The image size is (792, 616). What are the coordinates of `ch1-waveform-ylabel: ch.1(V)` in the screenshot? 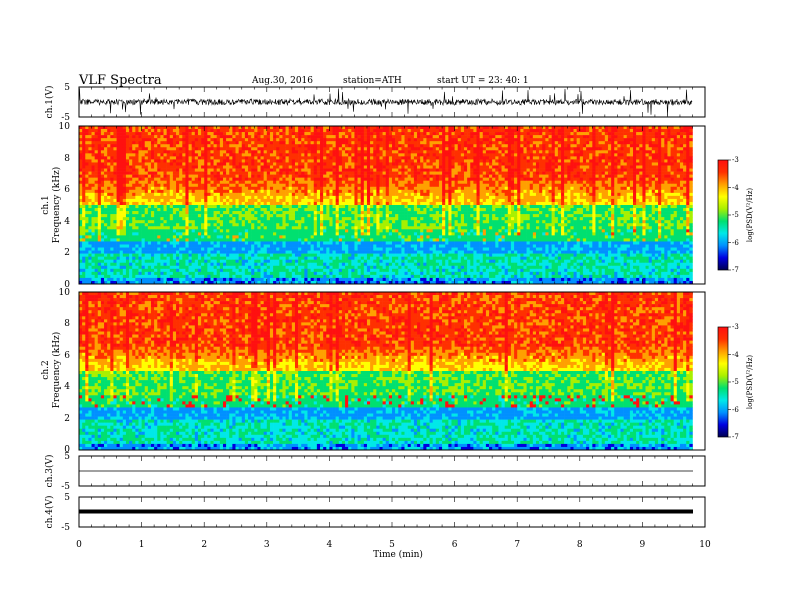 It's located at (49, 102).